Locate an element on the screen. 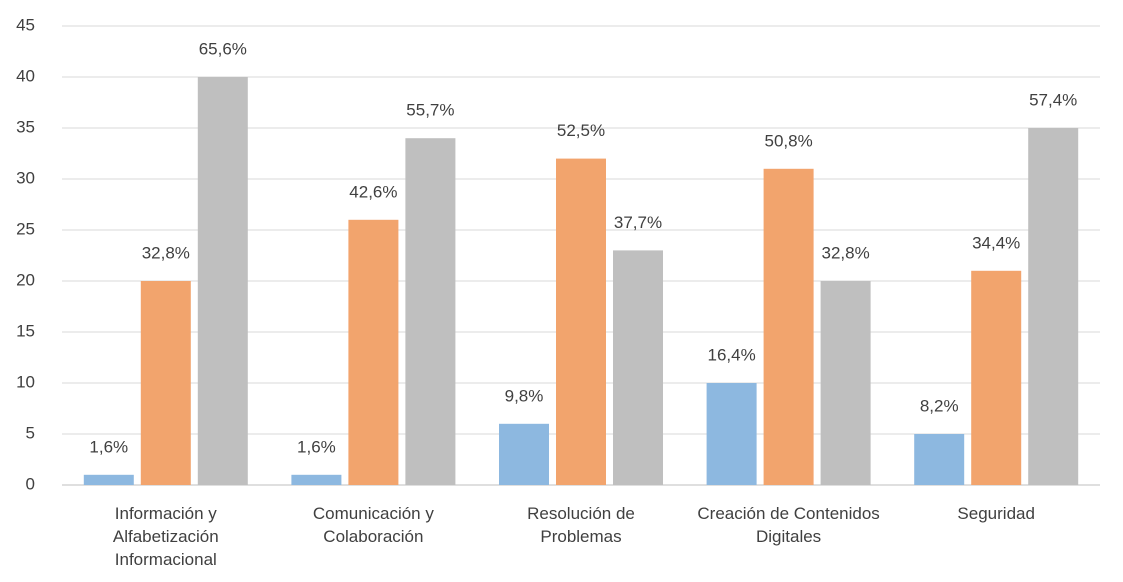 The width and height of the screenshot is (1123, 582). y-tick-label: 0 is located at coordinates (30, 483).